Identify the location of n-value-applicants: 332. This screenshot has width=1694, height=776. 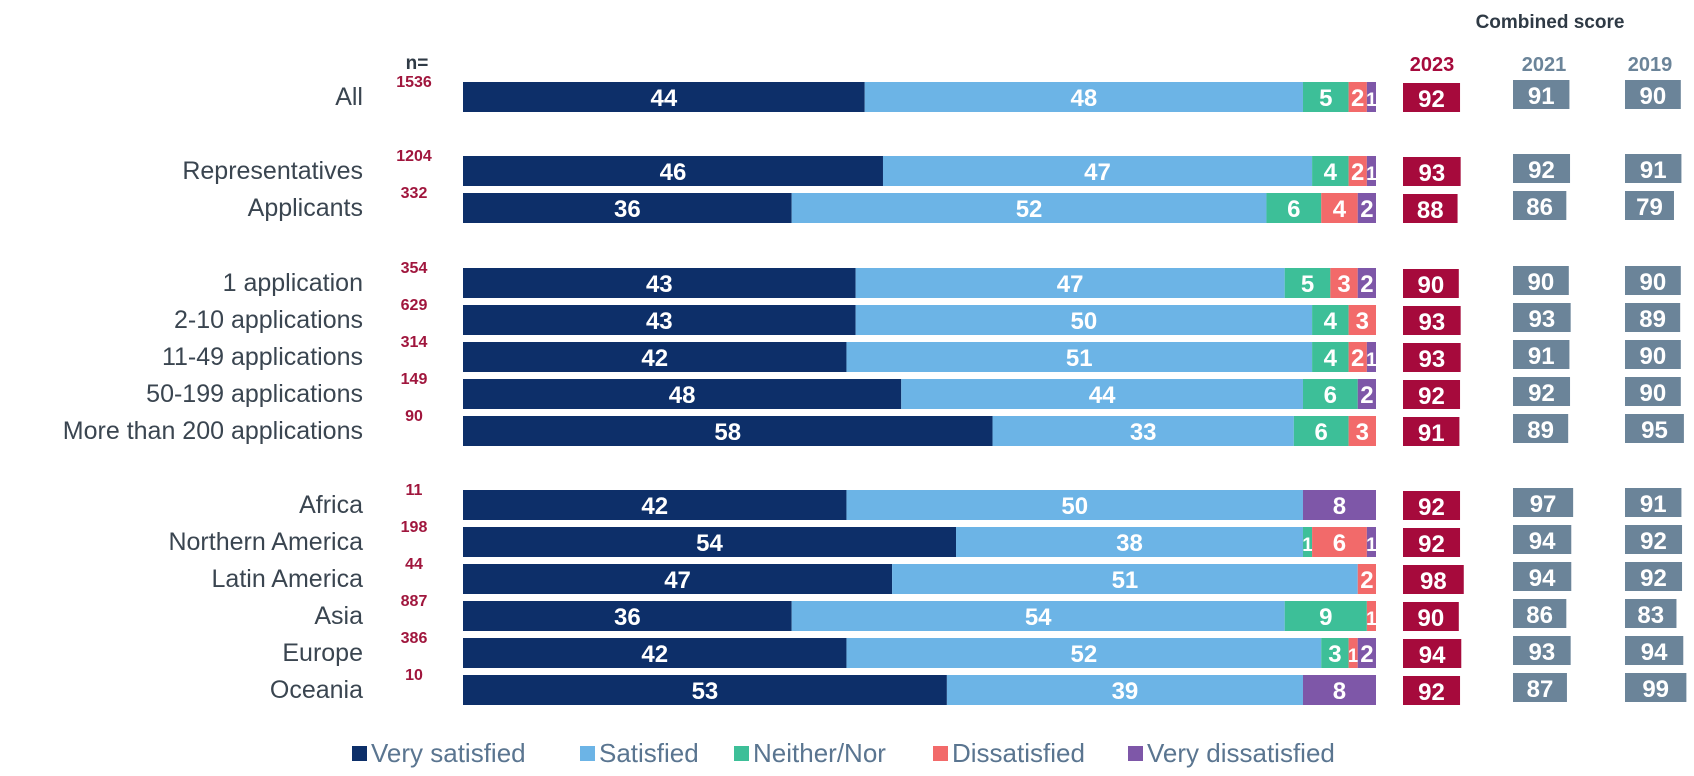
(414, 193).